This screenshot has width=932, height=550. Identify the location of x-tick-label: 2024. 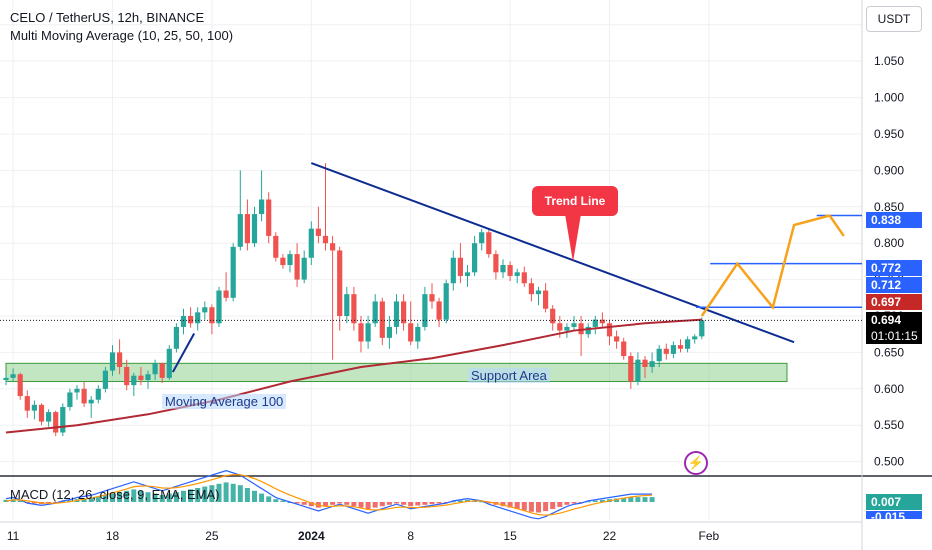
(311, 536).